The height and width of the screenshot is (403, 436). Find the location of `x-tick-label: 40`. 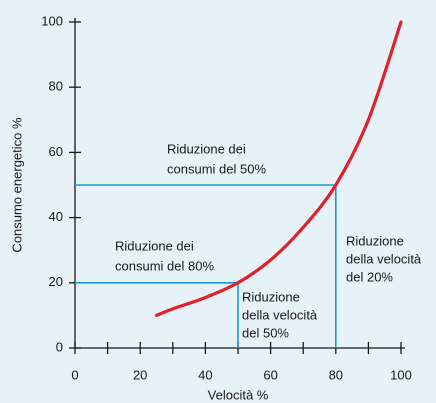

x-tick-label: 40 is located at coordinates (205, 374).